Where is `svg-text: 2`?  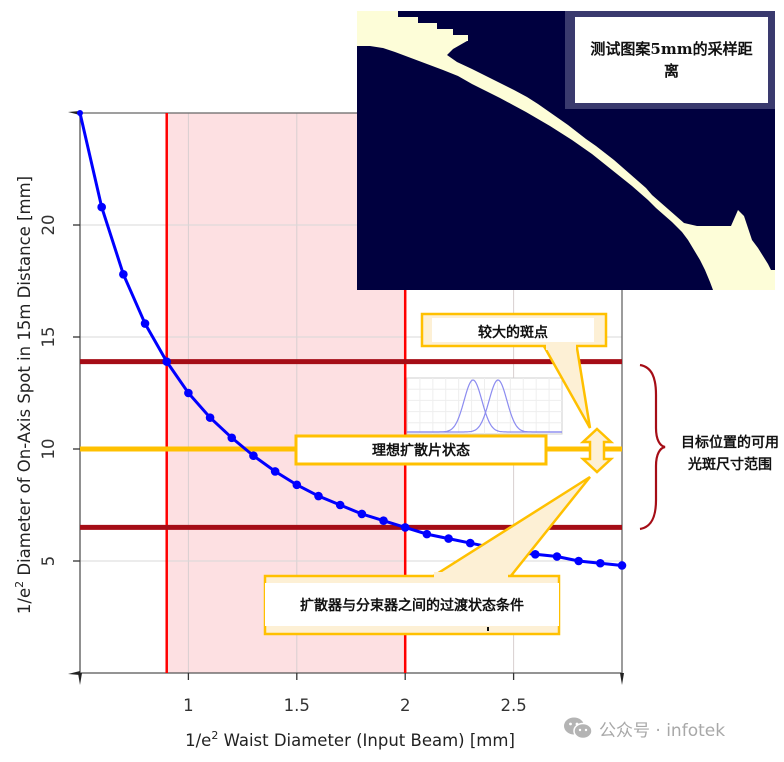
svg-text: 2 is located at coordinates (405, 705).